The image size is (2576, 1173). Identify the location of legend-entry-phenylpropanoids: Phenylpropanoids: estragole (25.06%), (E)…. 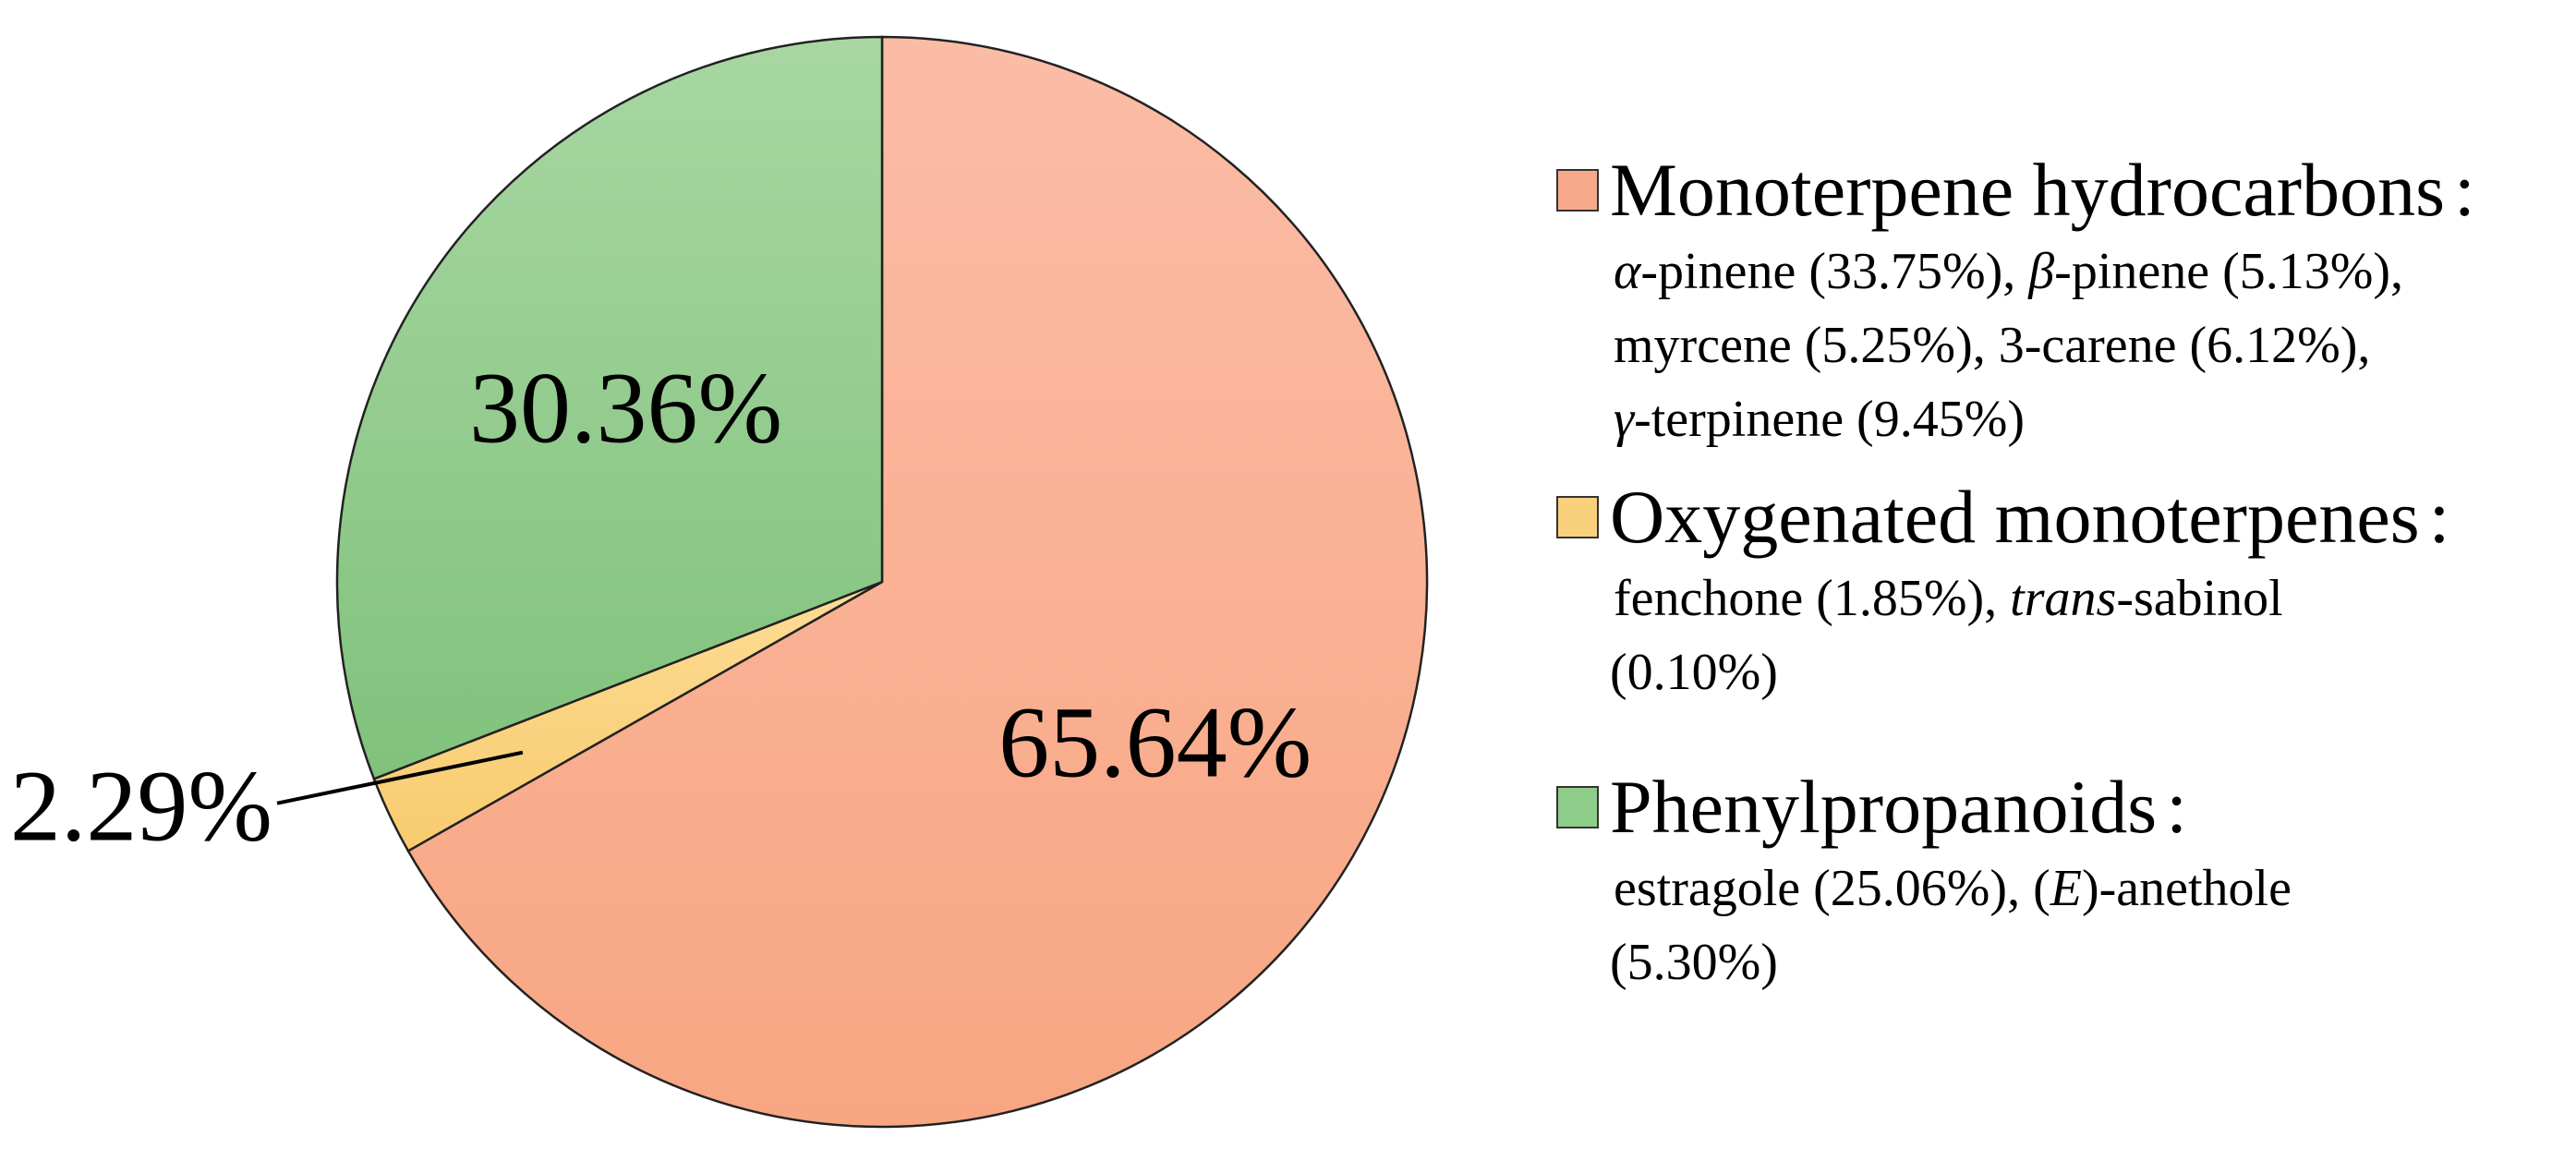
(2059, 881).